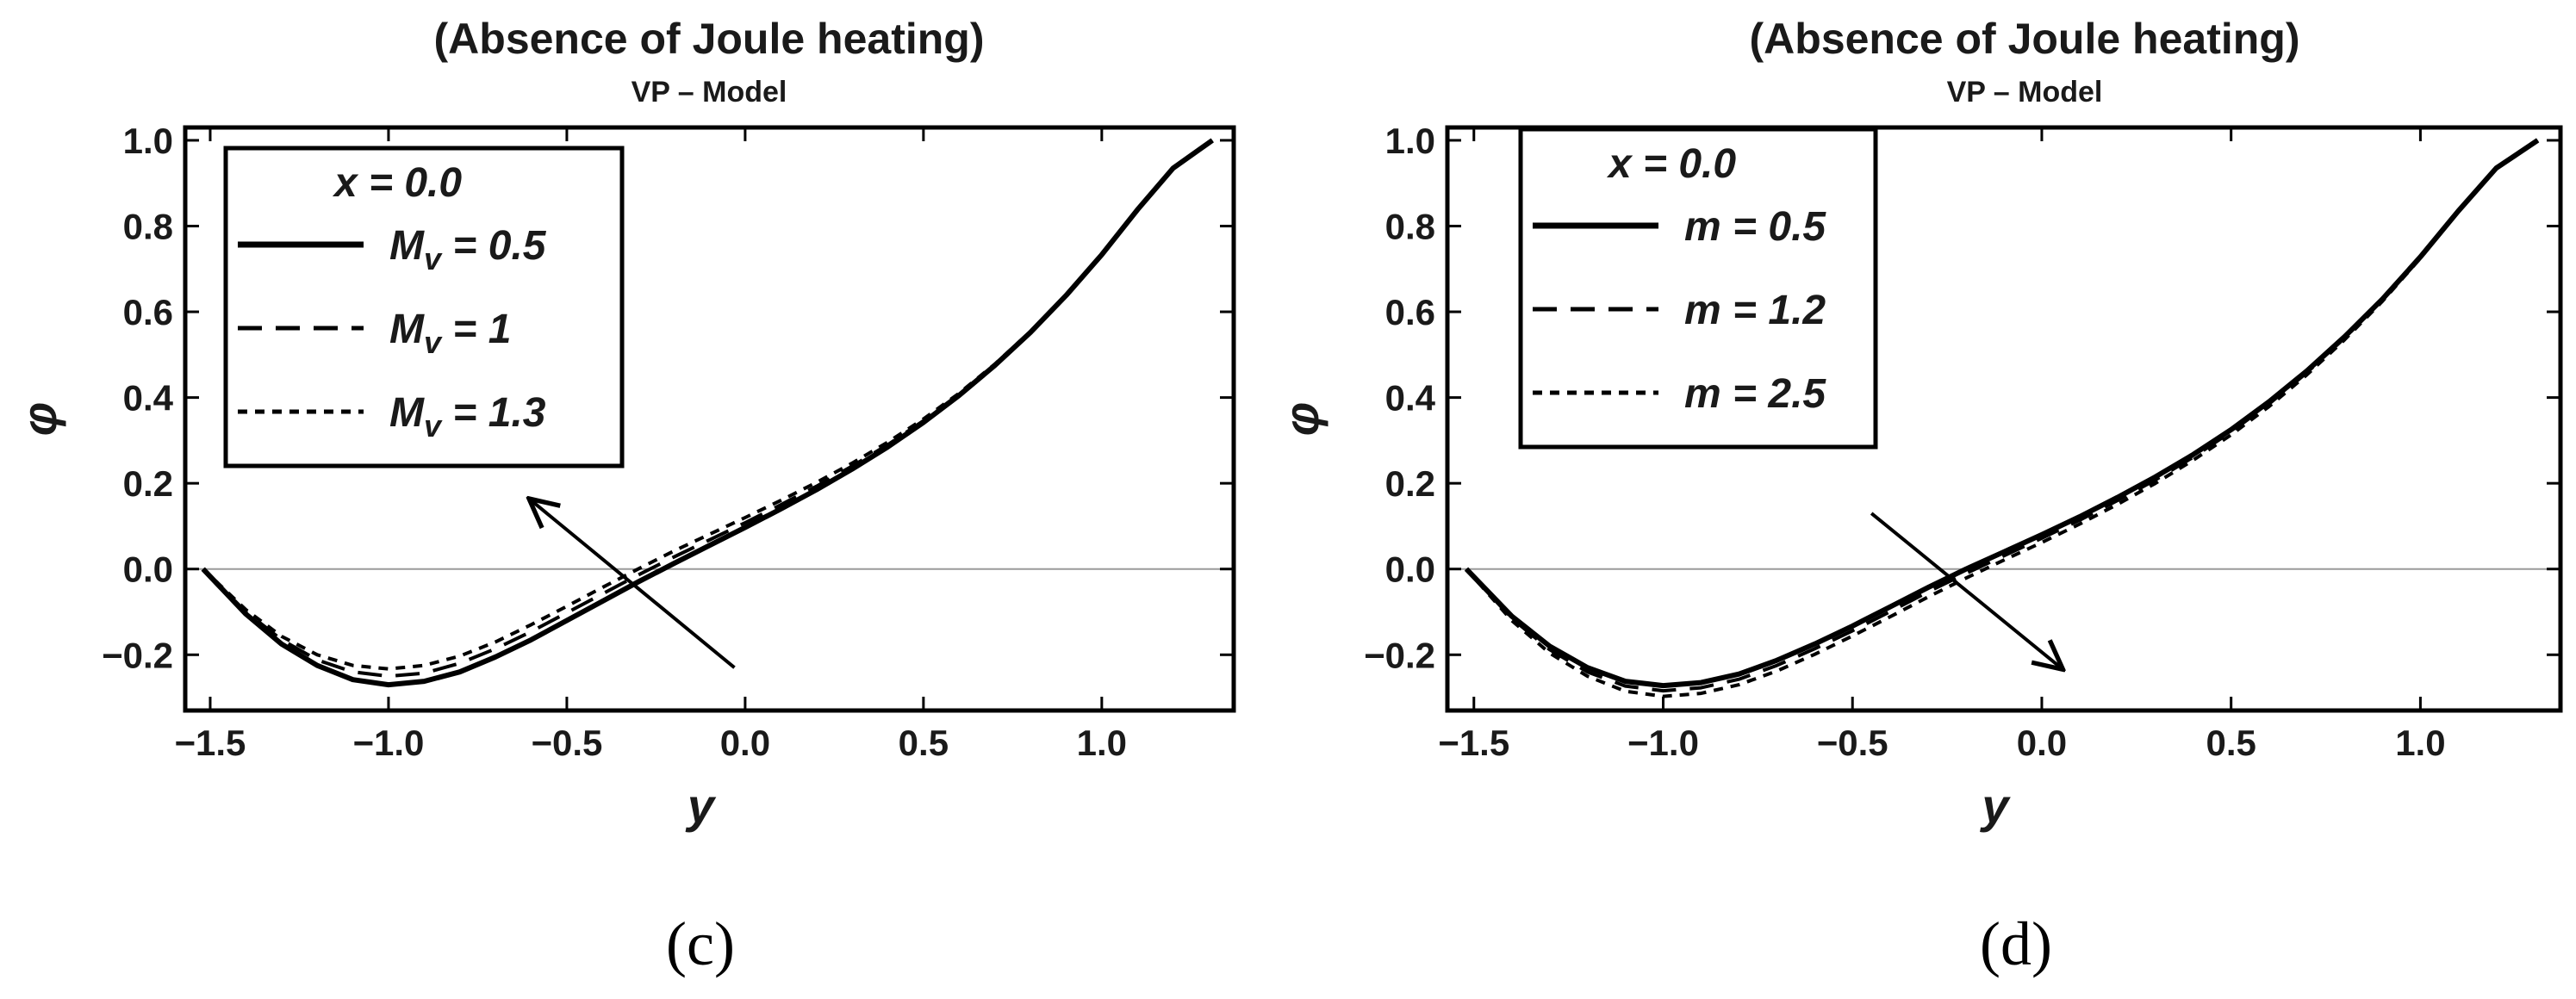 This screenshot has width=2576, height=999. I want to click on legend-entry: m = 0.5, so click(1755, 227).